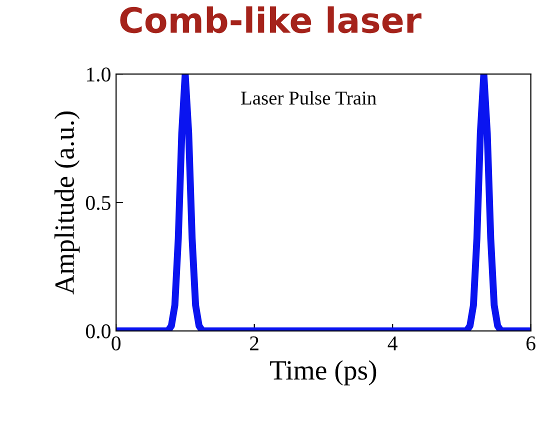 The width and height of the screenshot is (540, 421). Describe the element at coordinates (116, 343) in the screenshot. I see `x-tick-label: 0` at that location.